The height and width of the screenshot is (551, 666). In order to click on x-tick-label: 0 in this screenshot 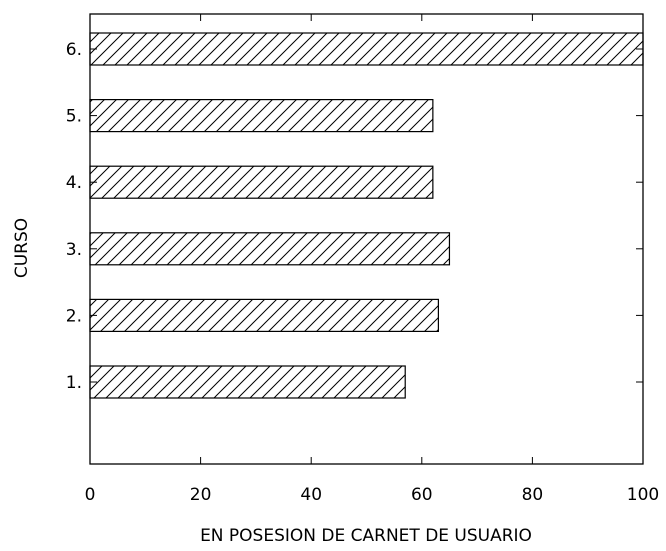, I will do `click(90, 495)`.